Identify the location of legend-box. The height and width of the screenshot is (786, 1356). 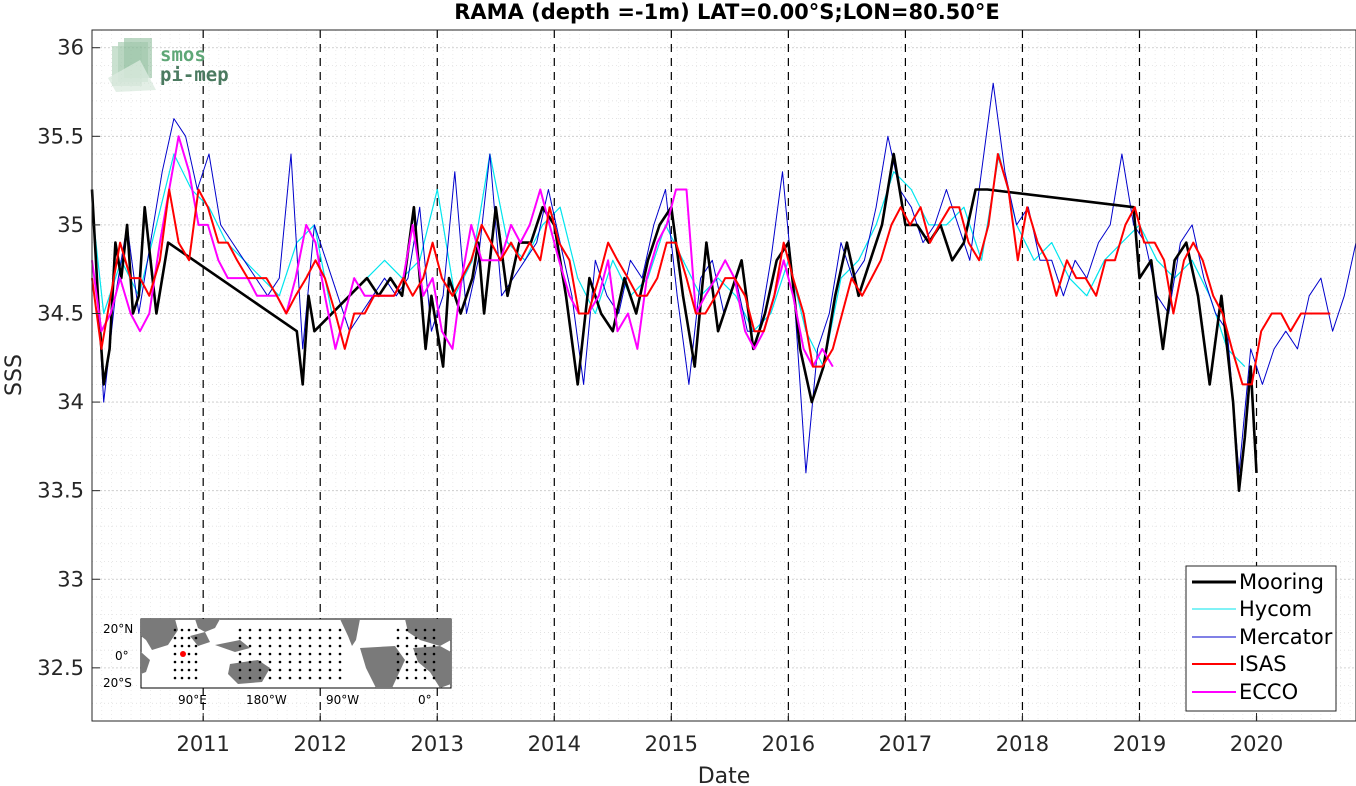
(1261, 638).